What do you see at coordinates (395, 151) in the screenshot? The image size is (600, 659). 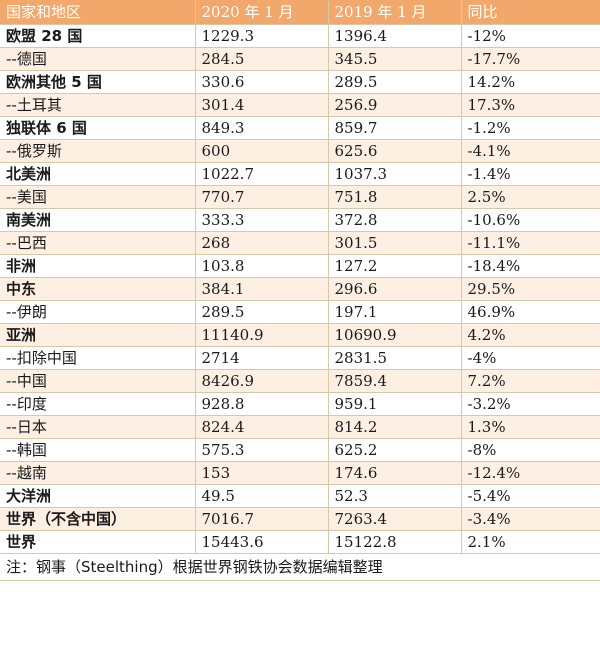 I see `cell-2019-jan: 625.6` at bounding box center [395, 151].